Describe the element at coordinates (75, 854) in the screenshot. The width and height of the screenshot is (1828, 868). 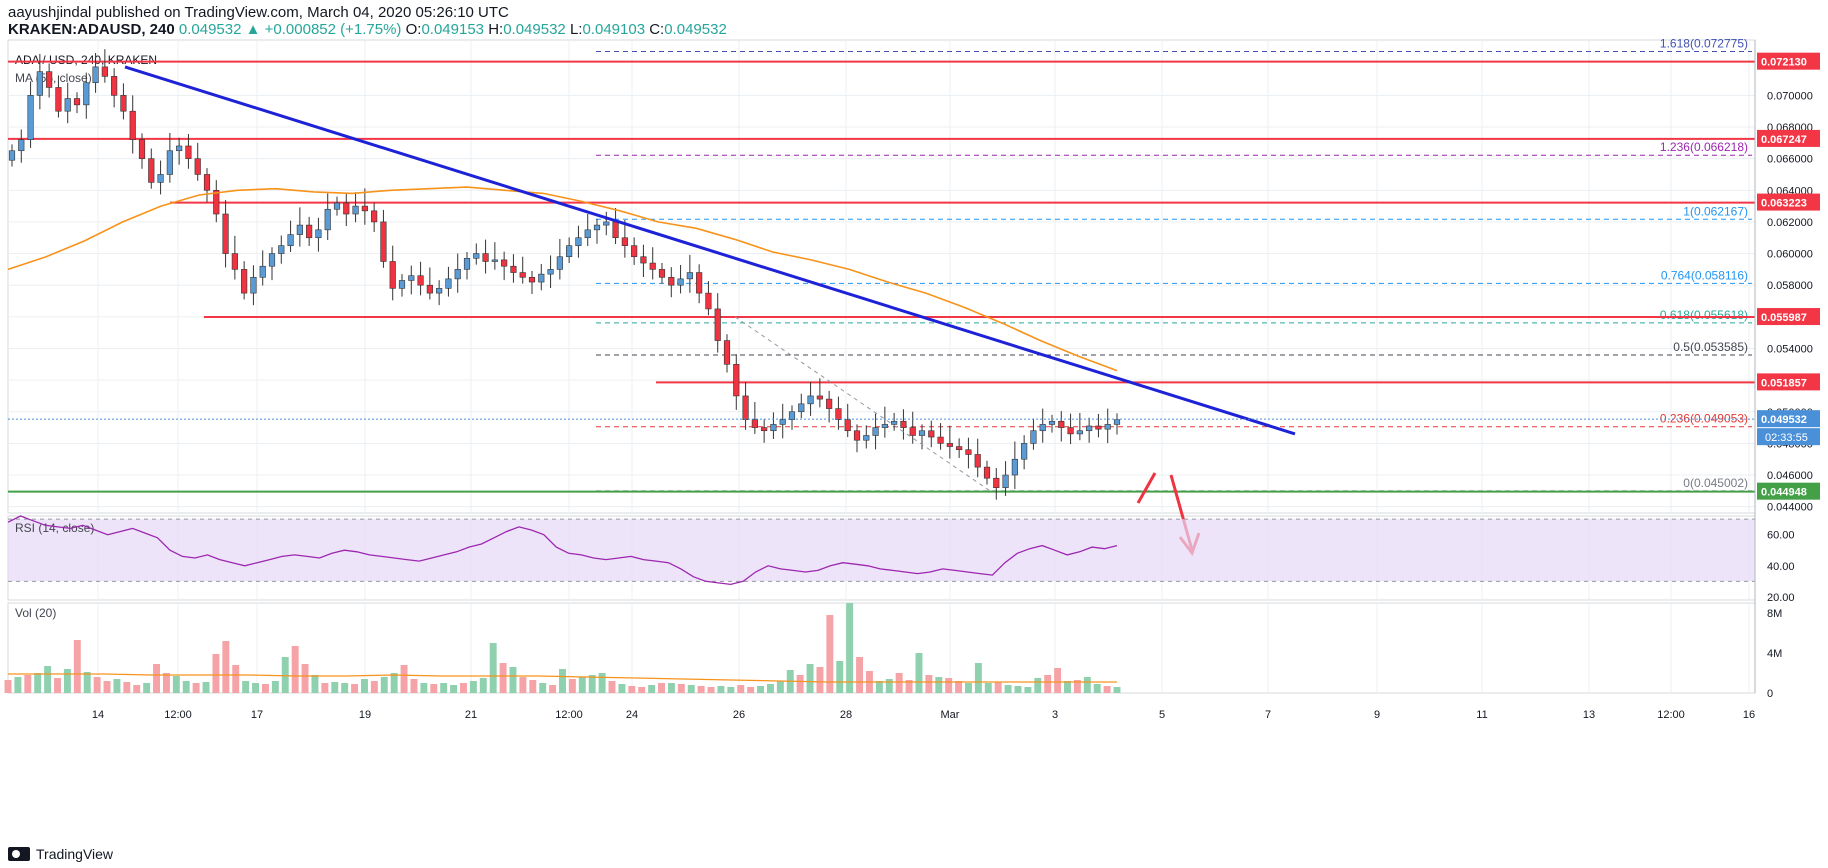
I see `footer-brand: TradingView` at that location.